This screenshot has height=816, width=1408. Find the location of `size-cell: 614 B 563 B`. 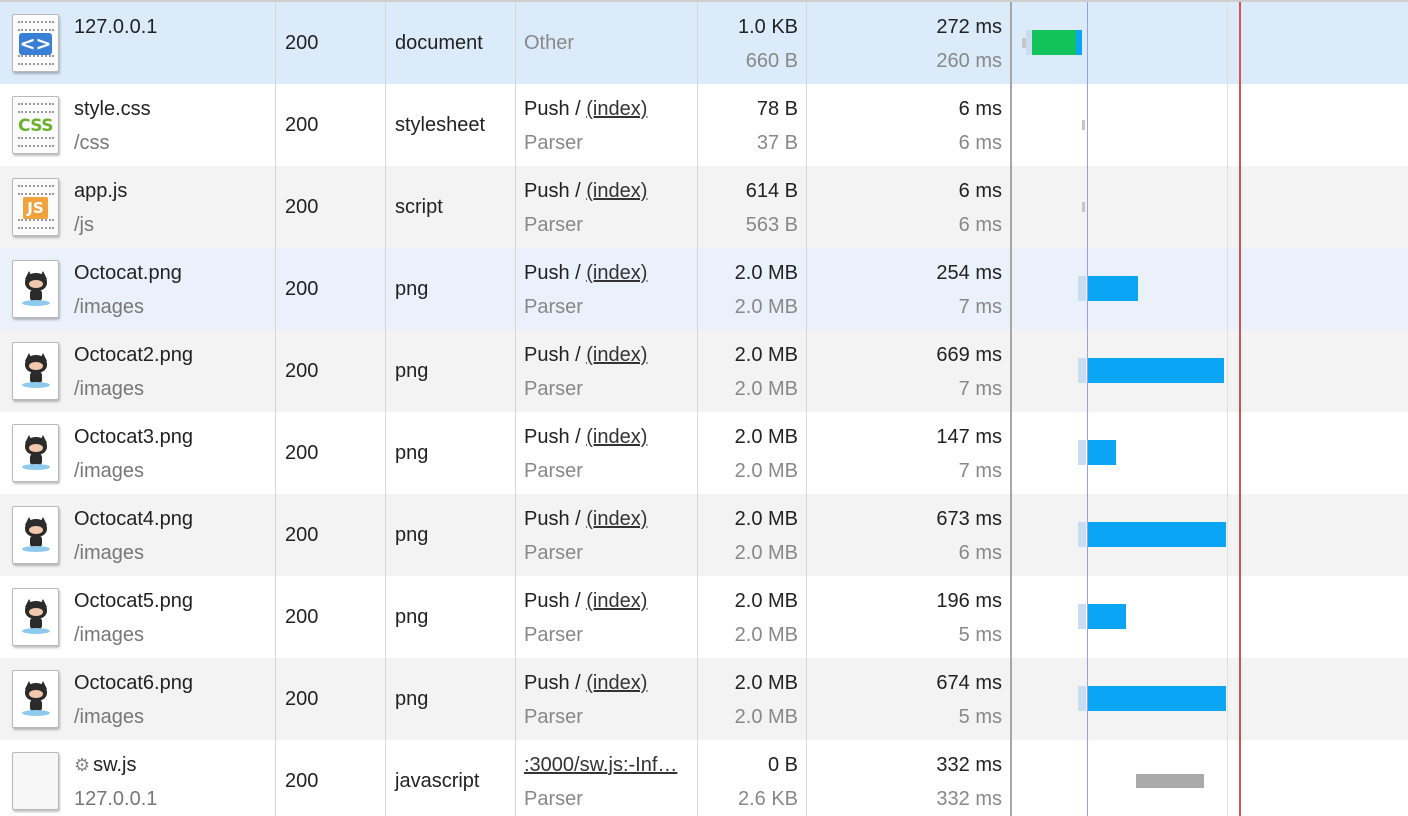

size-cell: 614 B 563 B is located at coordinates (752, 207).